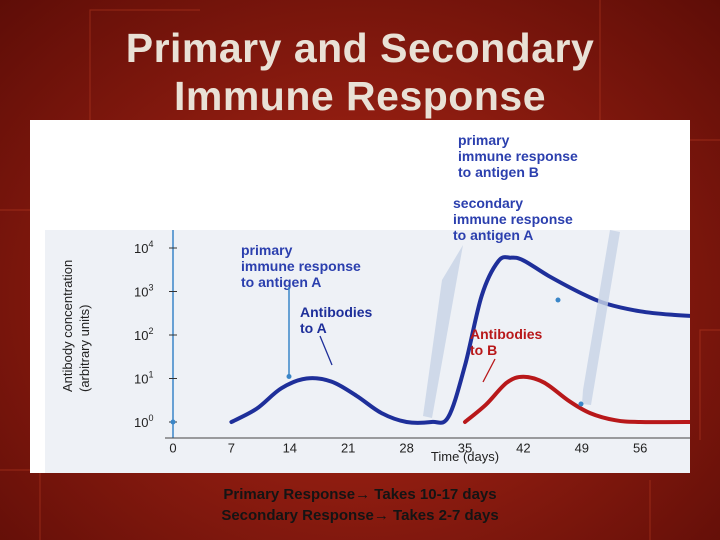  Describe the element at coordinates (297, 515) in the screenshot. I see `caption-secondary-label: Secondary Response` at that location.